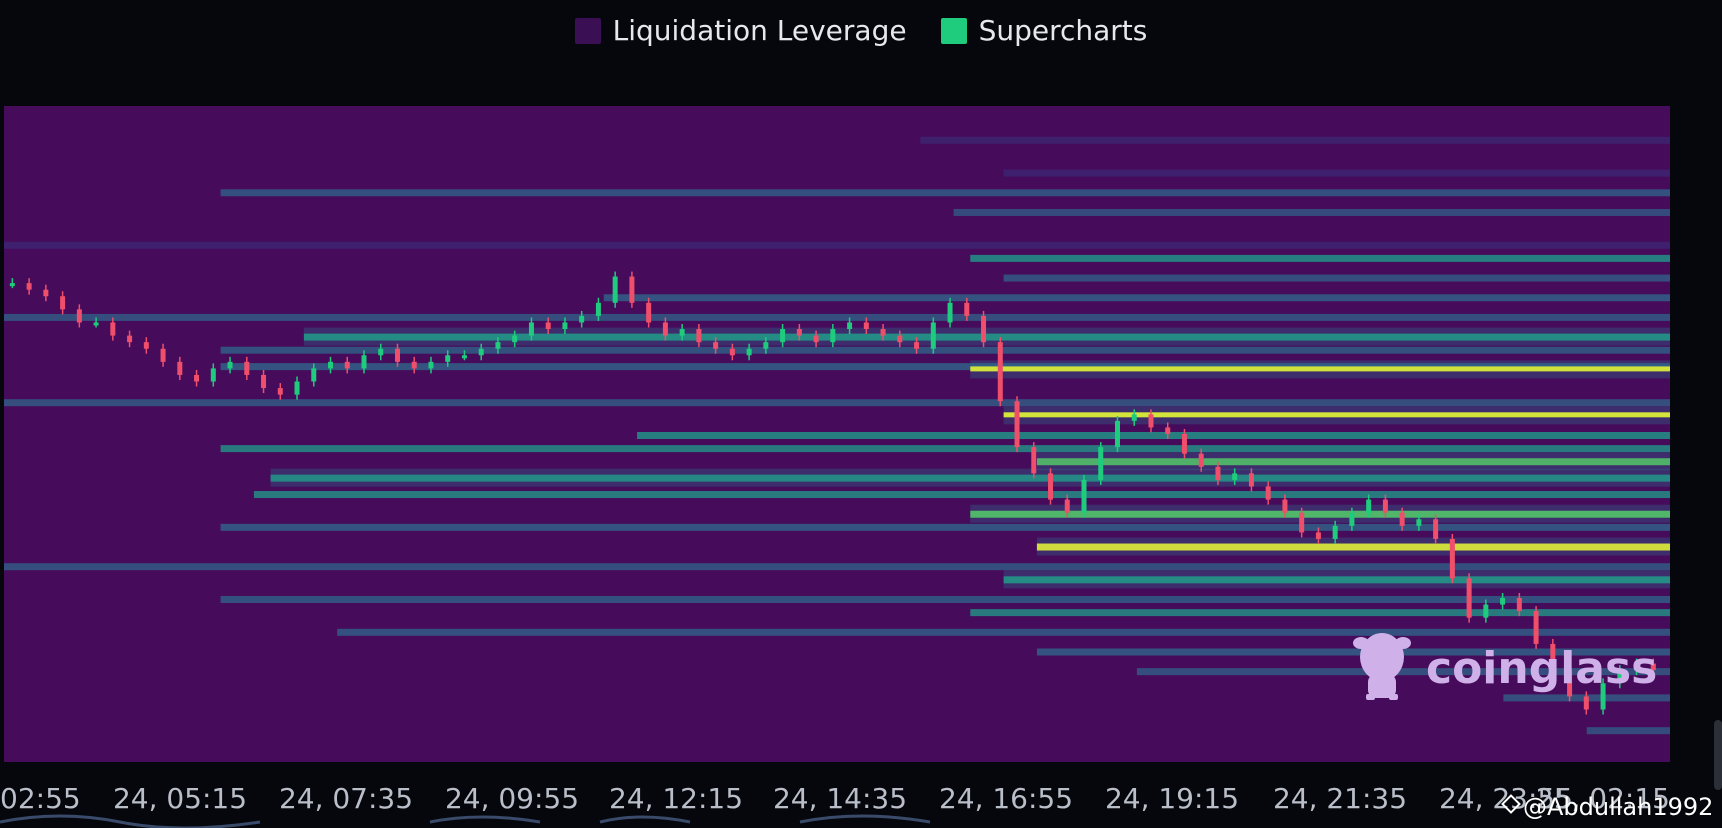 This screenshot has width=1722, height=828. I want to click on binance-diamond-icon, so click(1511, 804).